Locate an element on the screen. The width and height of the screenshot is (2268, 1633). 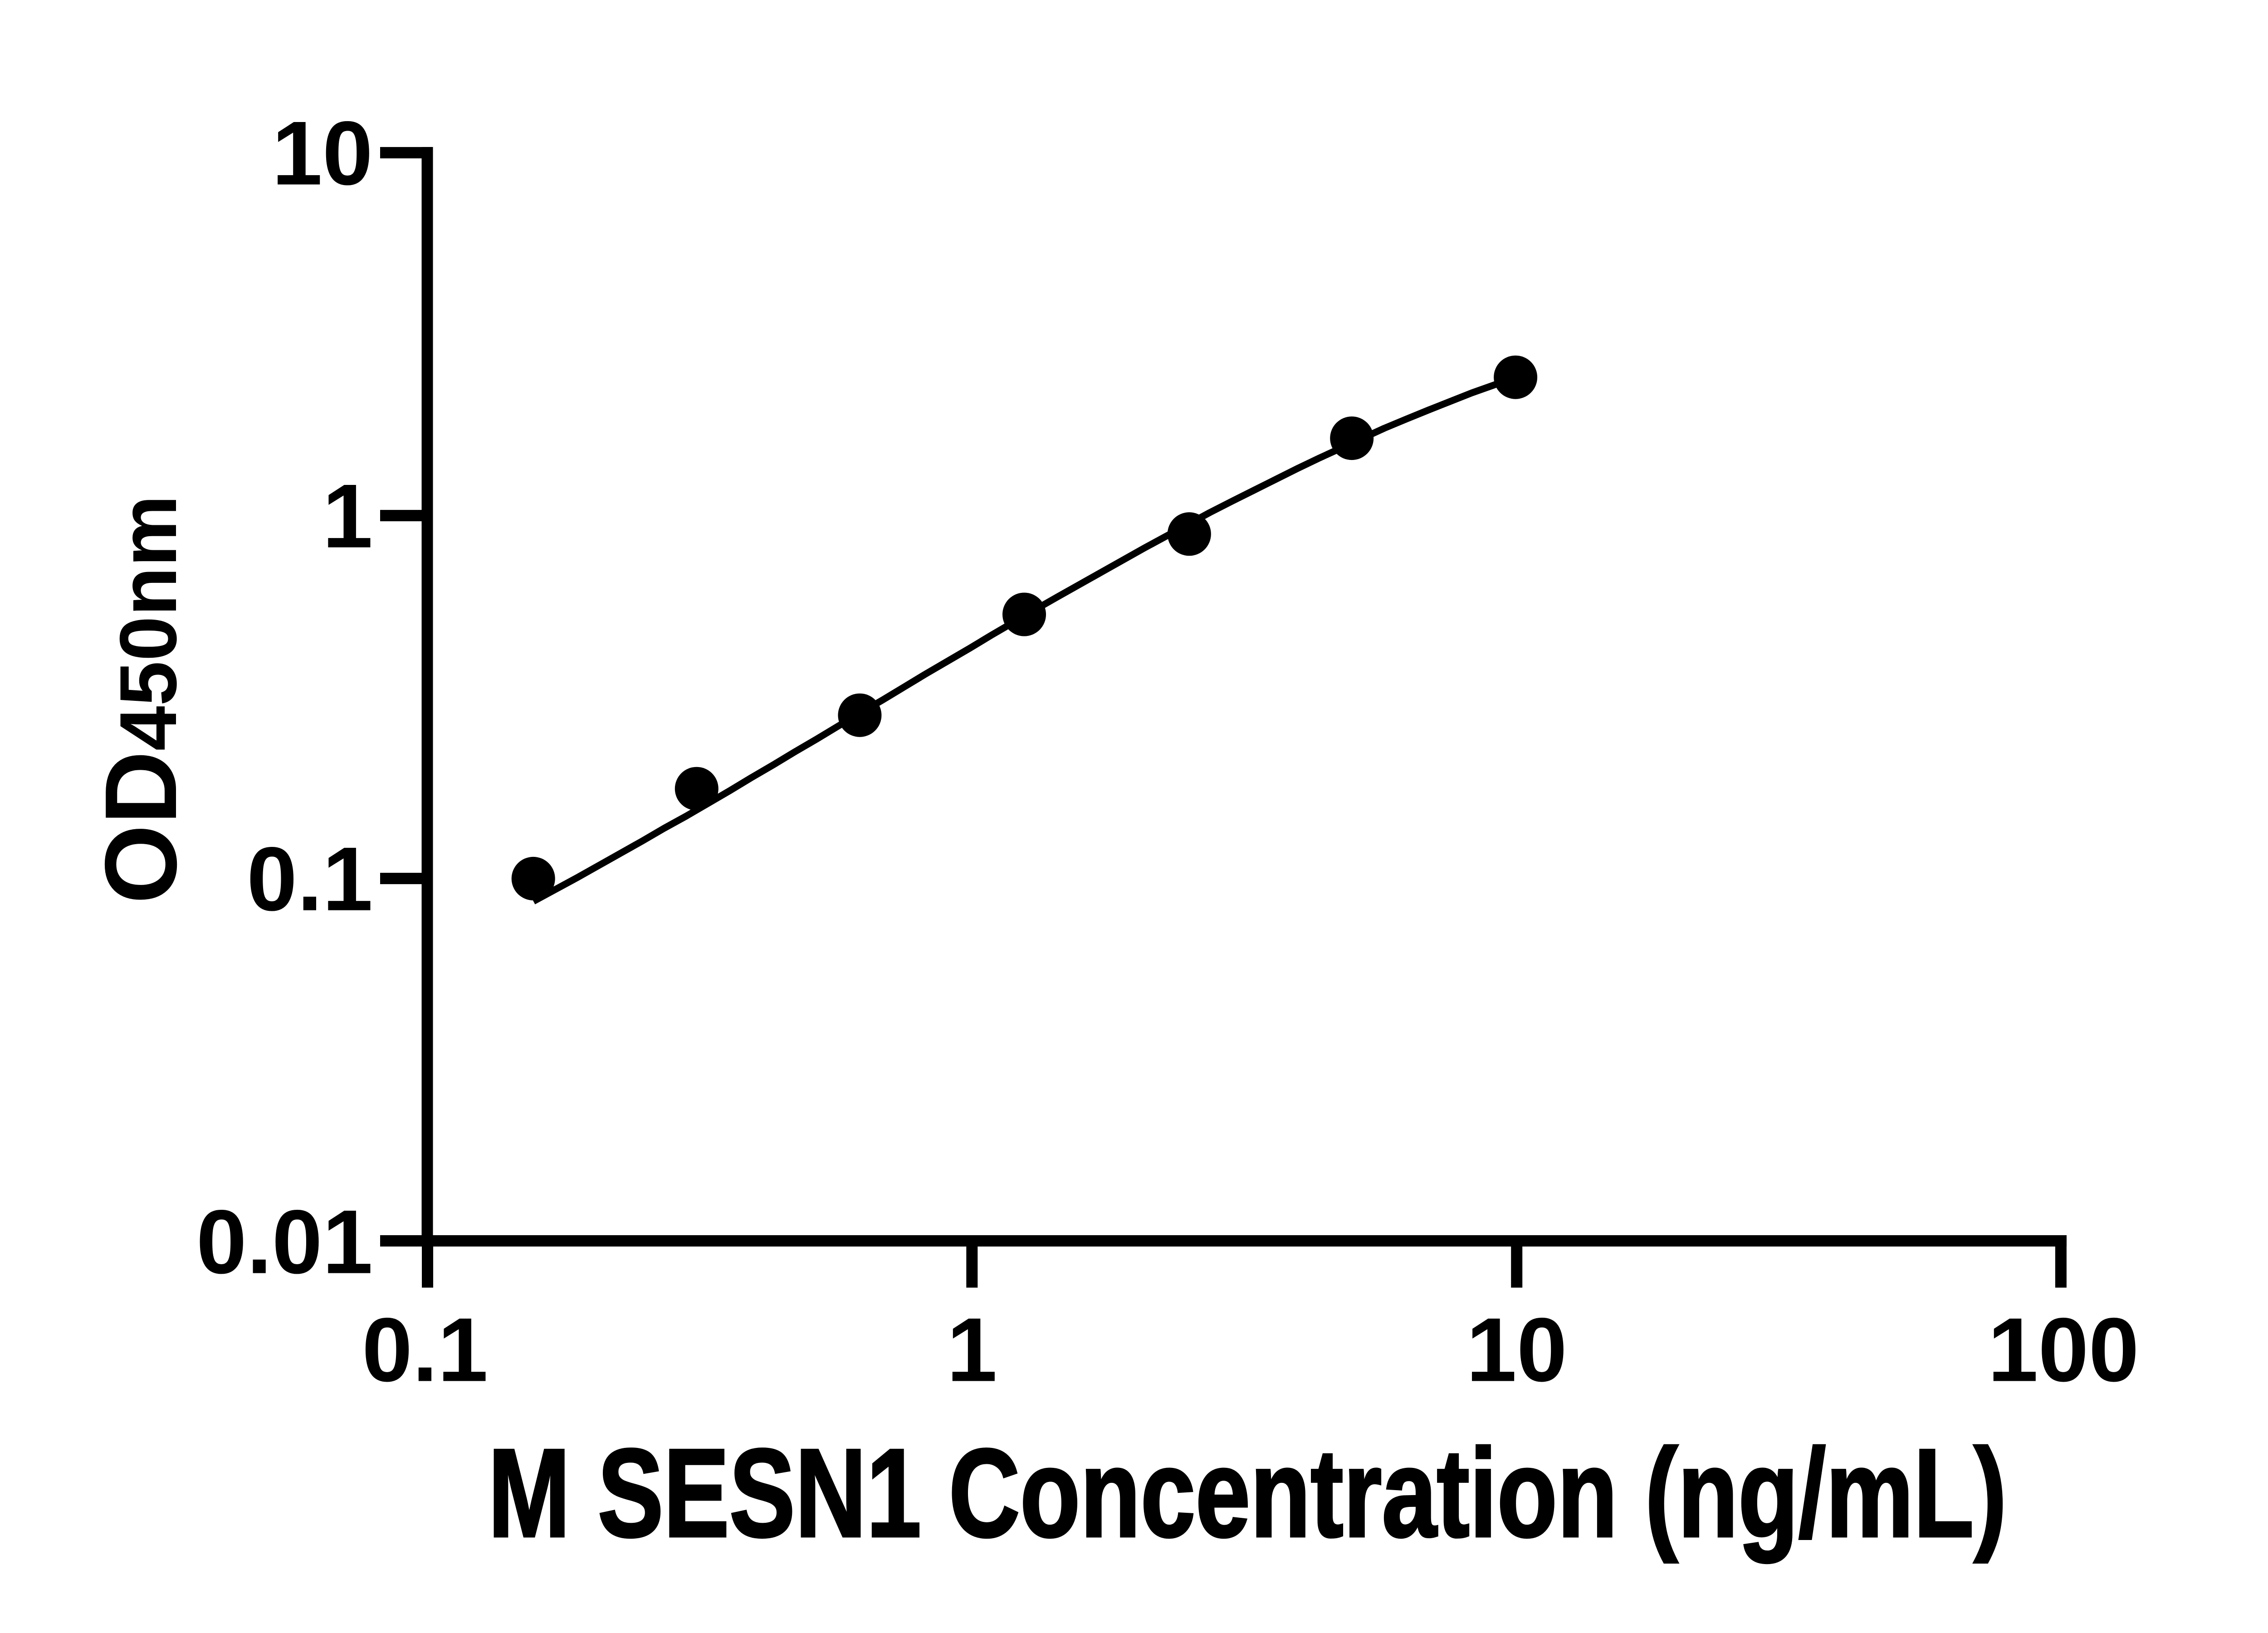
svg-text: 0.01 is located at coordinates (284, 1242).